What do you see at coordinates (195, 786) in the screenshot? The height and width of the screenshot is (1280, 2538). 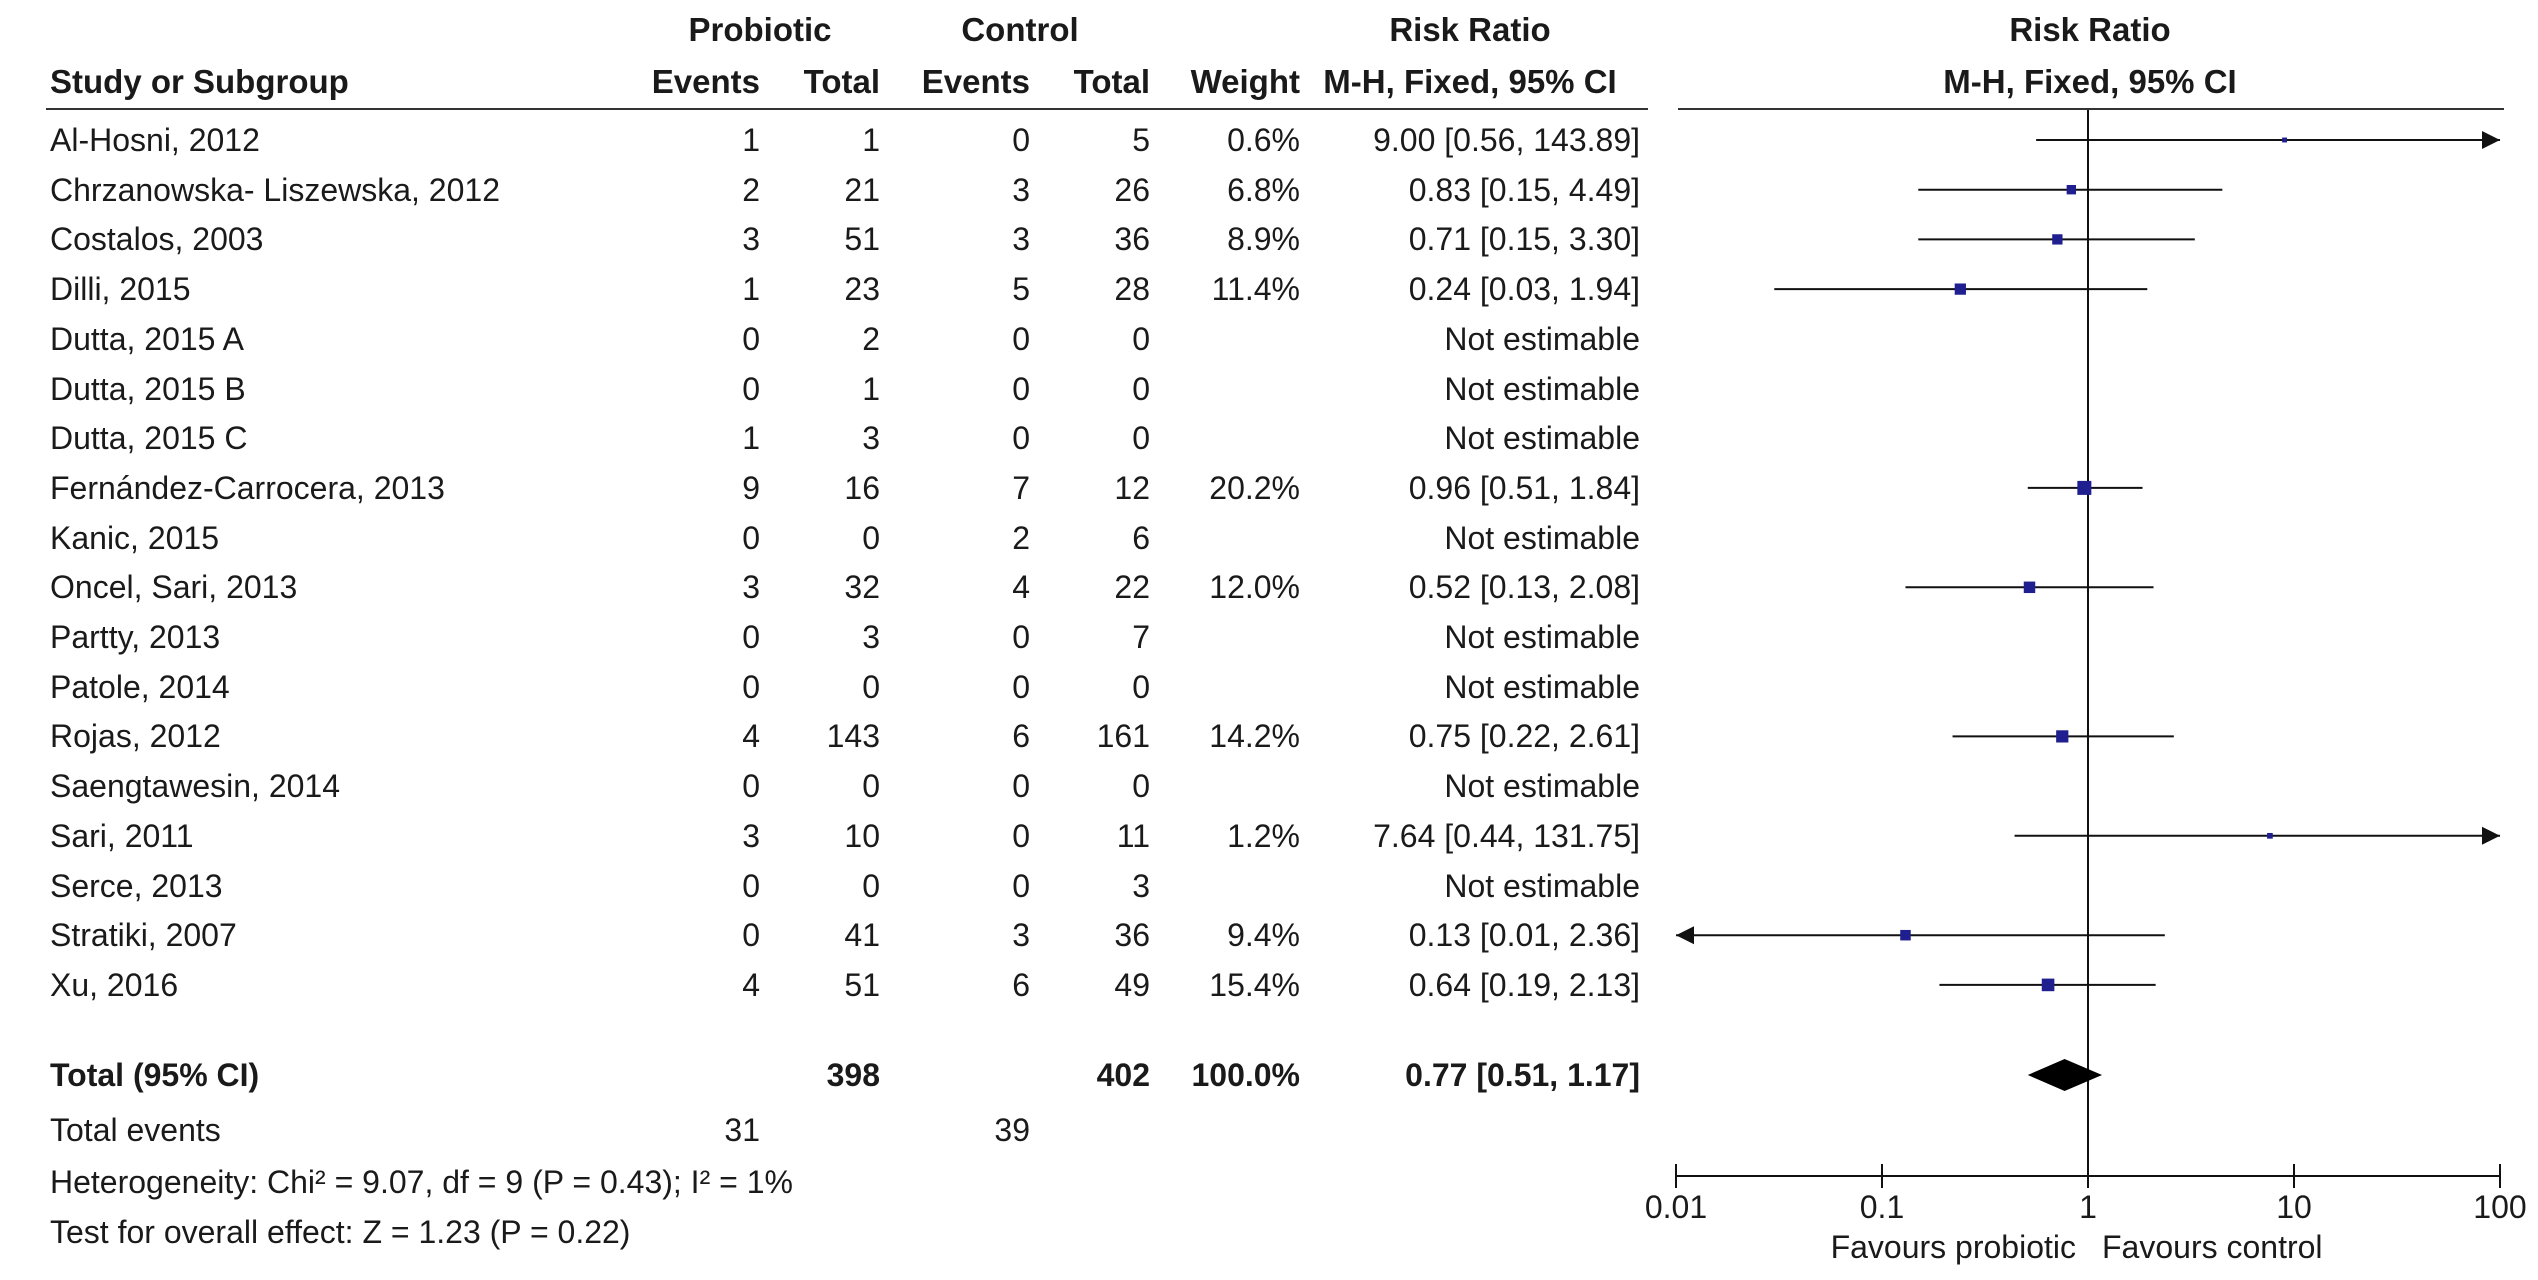 I see `study-name: Saengtawesin, 2014` at bounding box center [195, 786].